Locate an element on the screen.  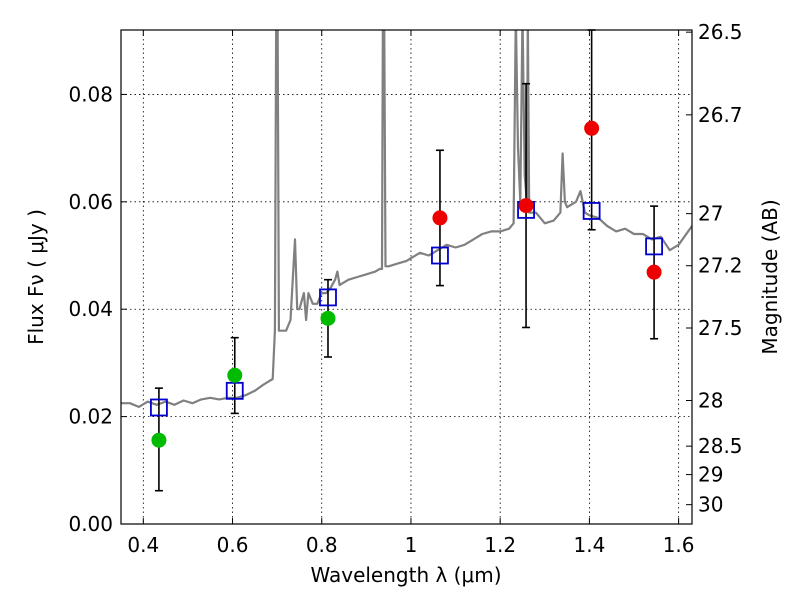
x-tick-label: 1 is located at coordinates (411, 545).